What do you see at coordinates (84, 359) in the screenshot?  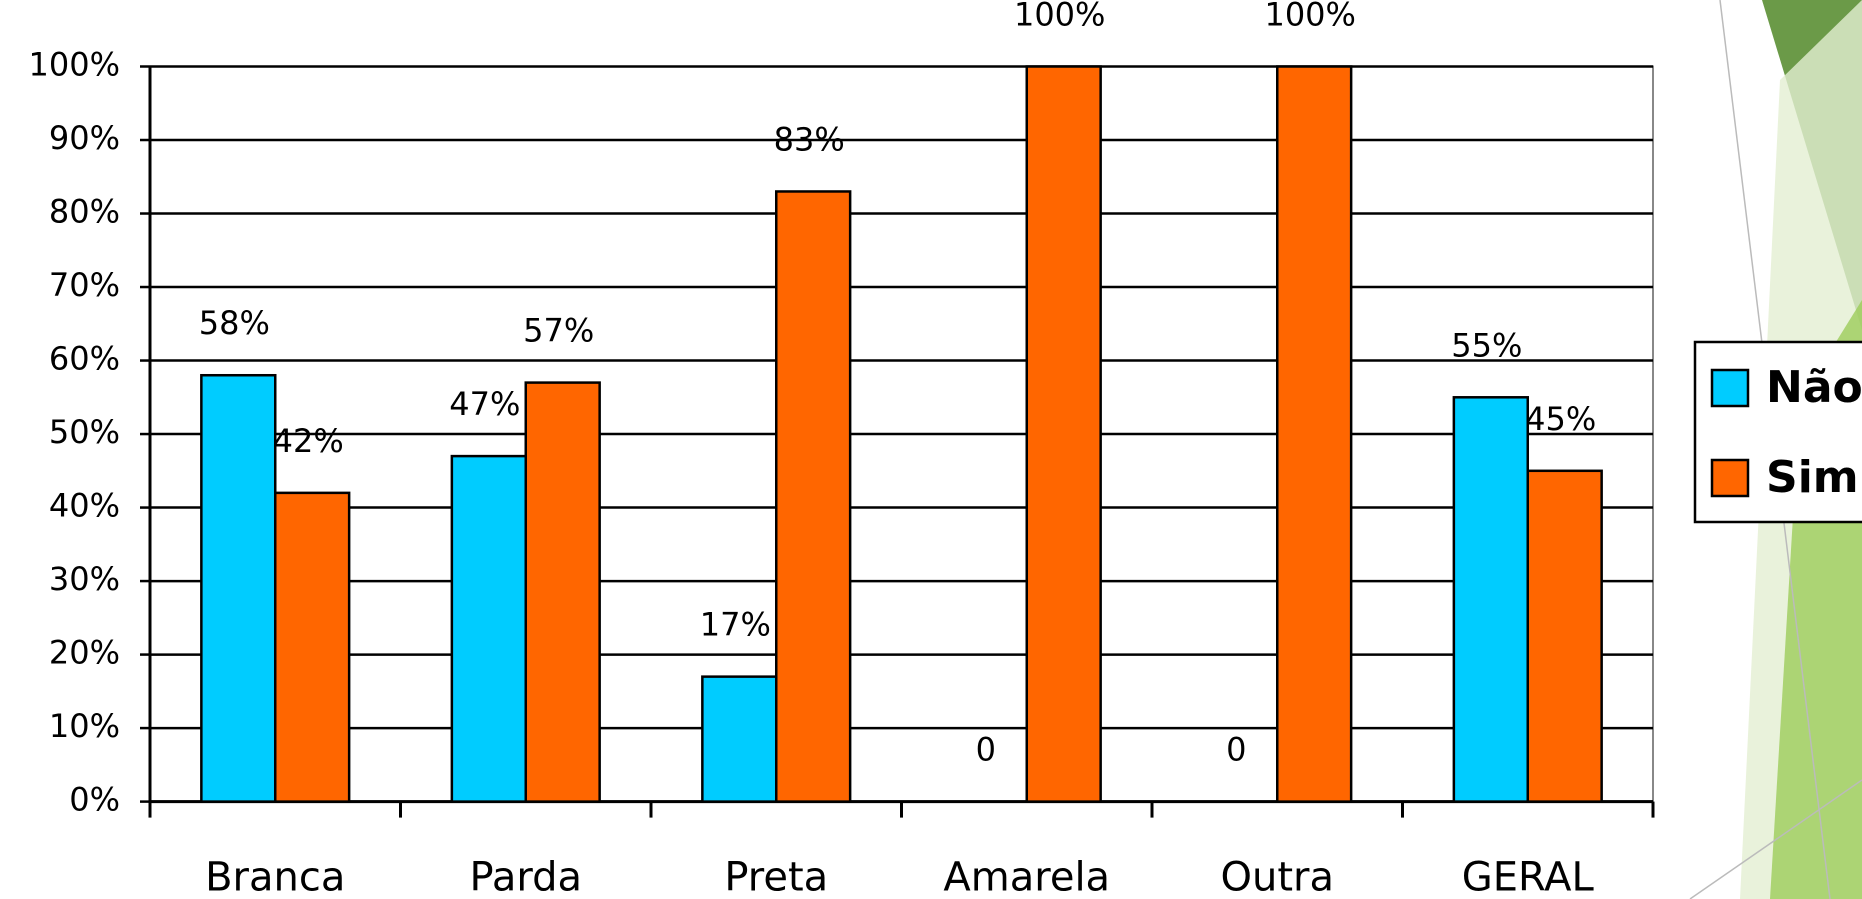 I see `y-tick-label: 60%` at bounding box center [84, 359].